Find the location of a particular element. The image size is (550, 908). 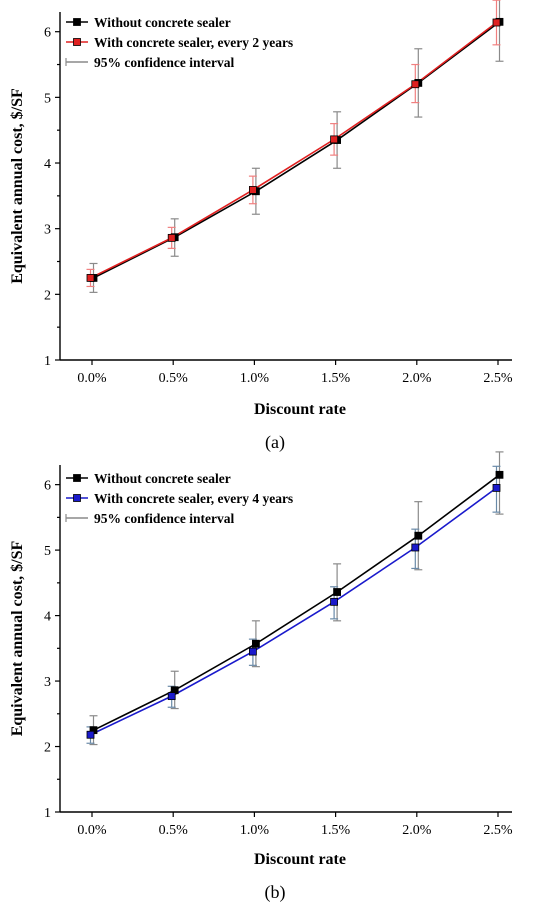

legend-label: With concrete sealer, every 2 years is located at coordinates (193, 42).